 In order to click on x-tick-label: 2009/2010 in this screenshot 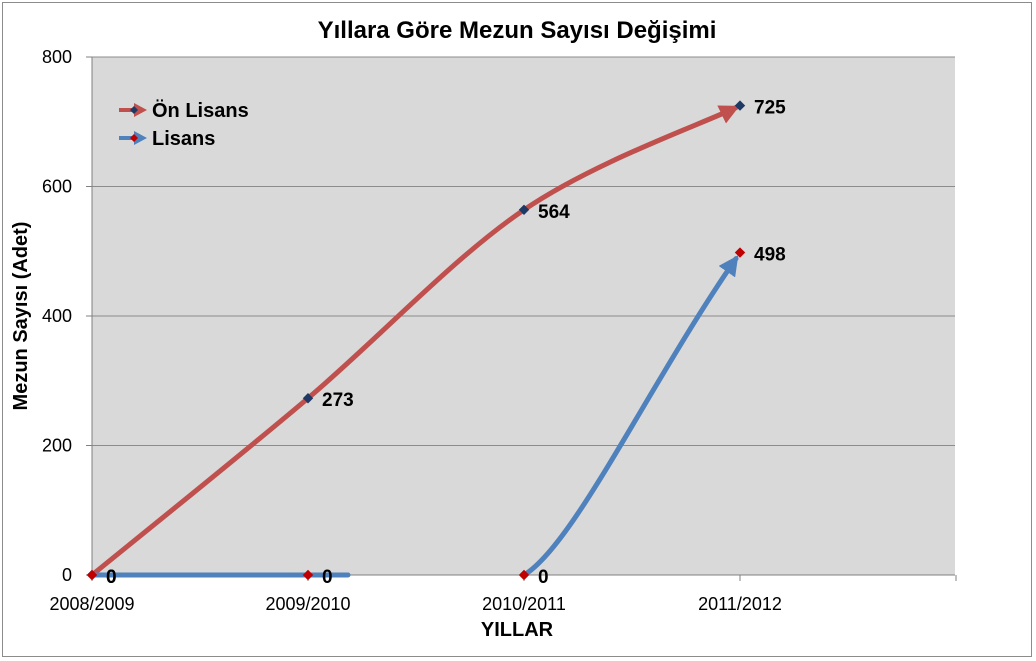, I will do `click(307, 604)`.